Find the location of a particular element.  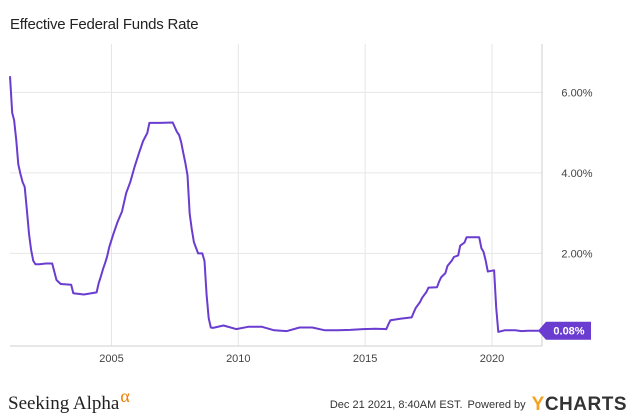

last-value-label: 0.08% is located at coordinates (568, 332).